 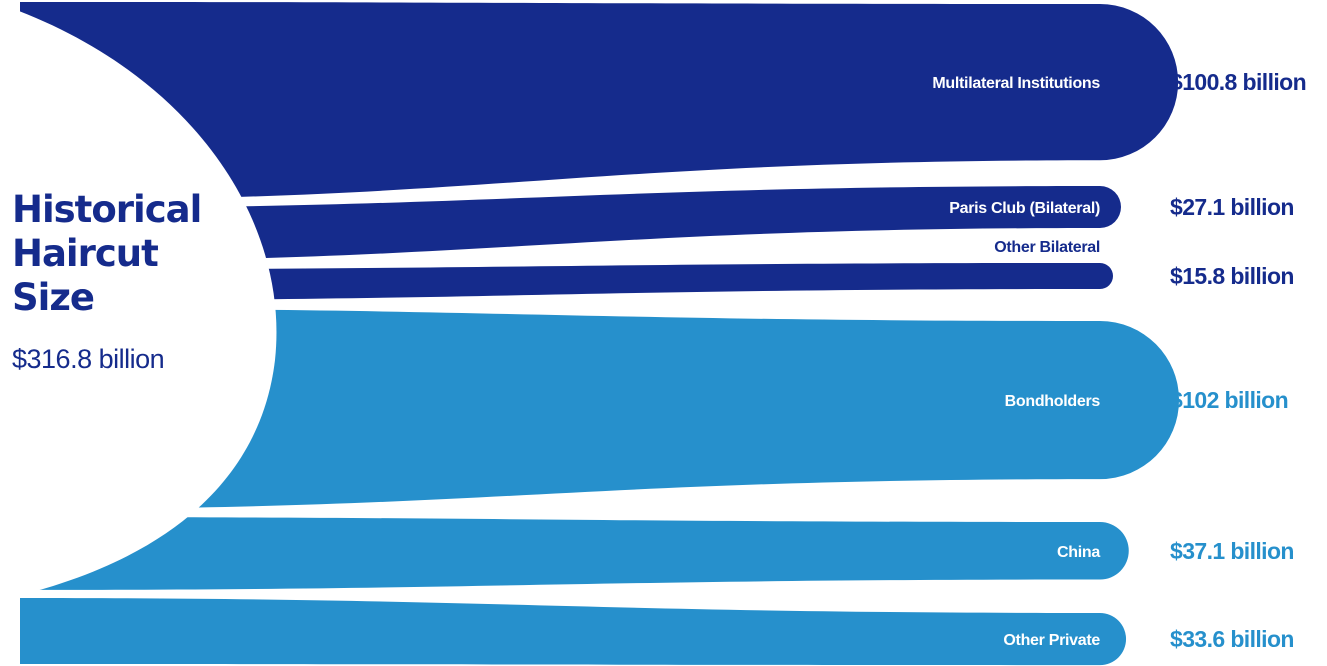 I want to click on band-name-label: Multilateral Institutions, so click(x=1016, y=83).